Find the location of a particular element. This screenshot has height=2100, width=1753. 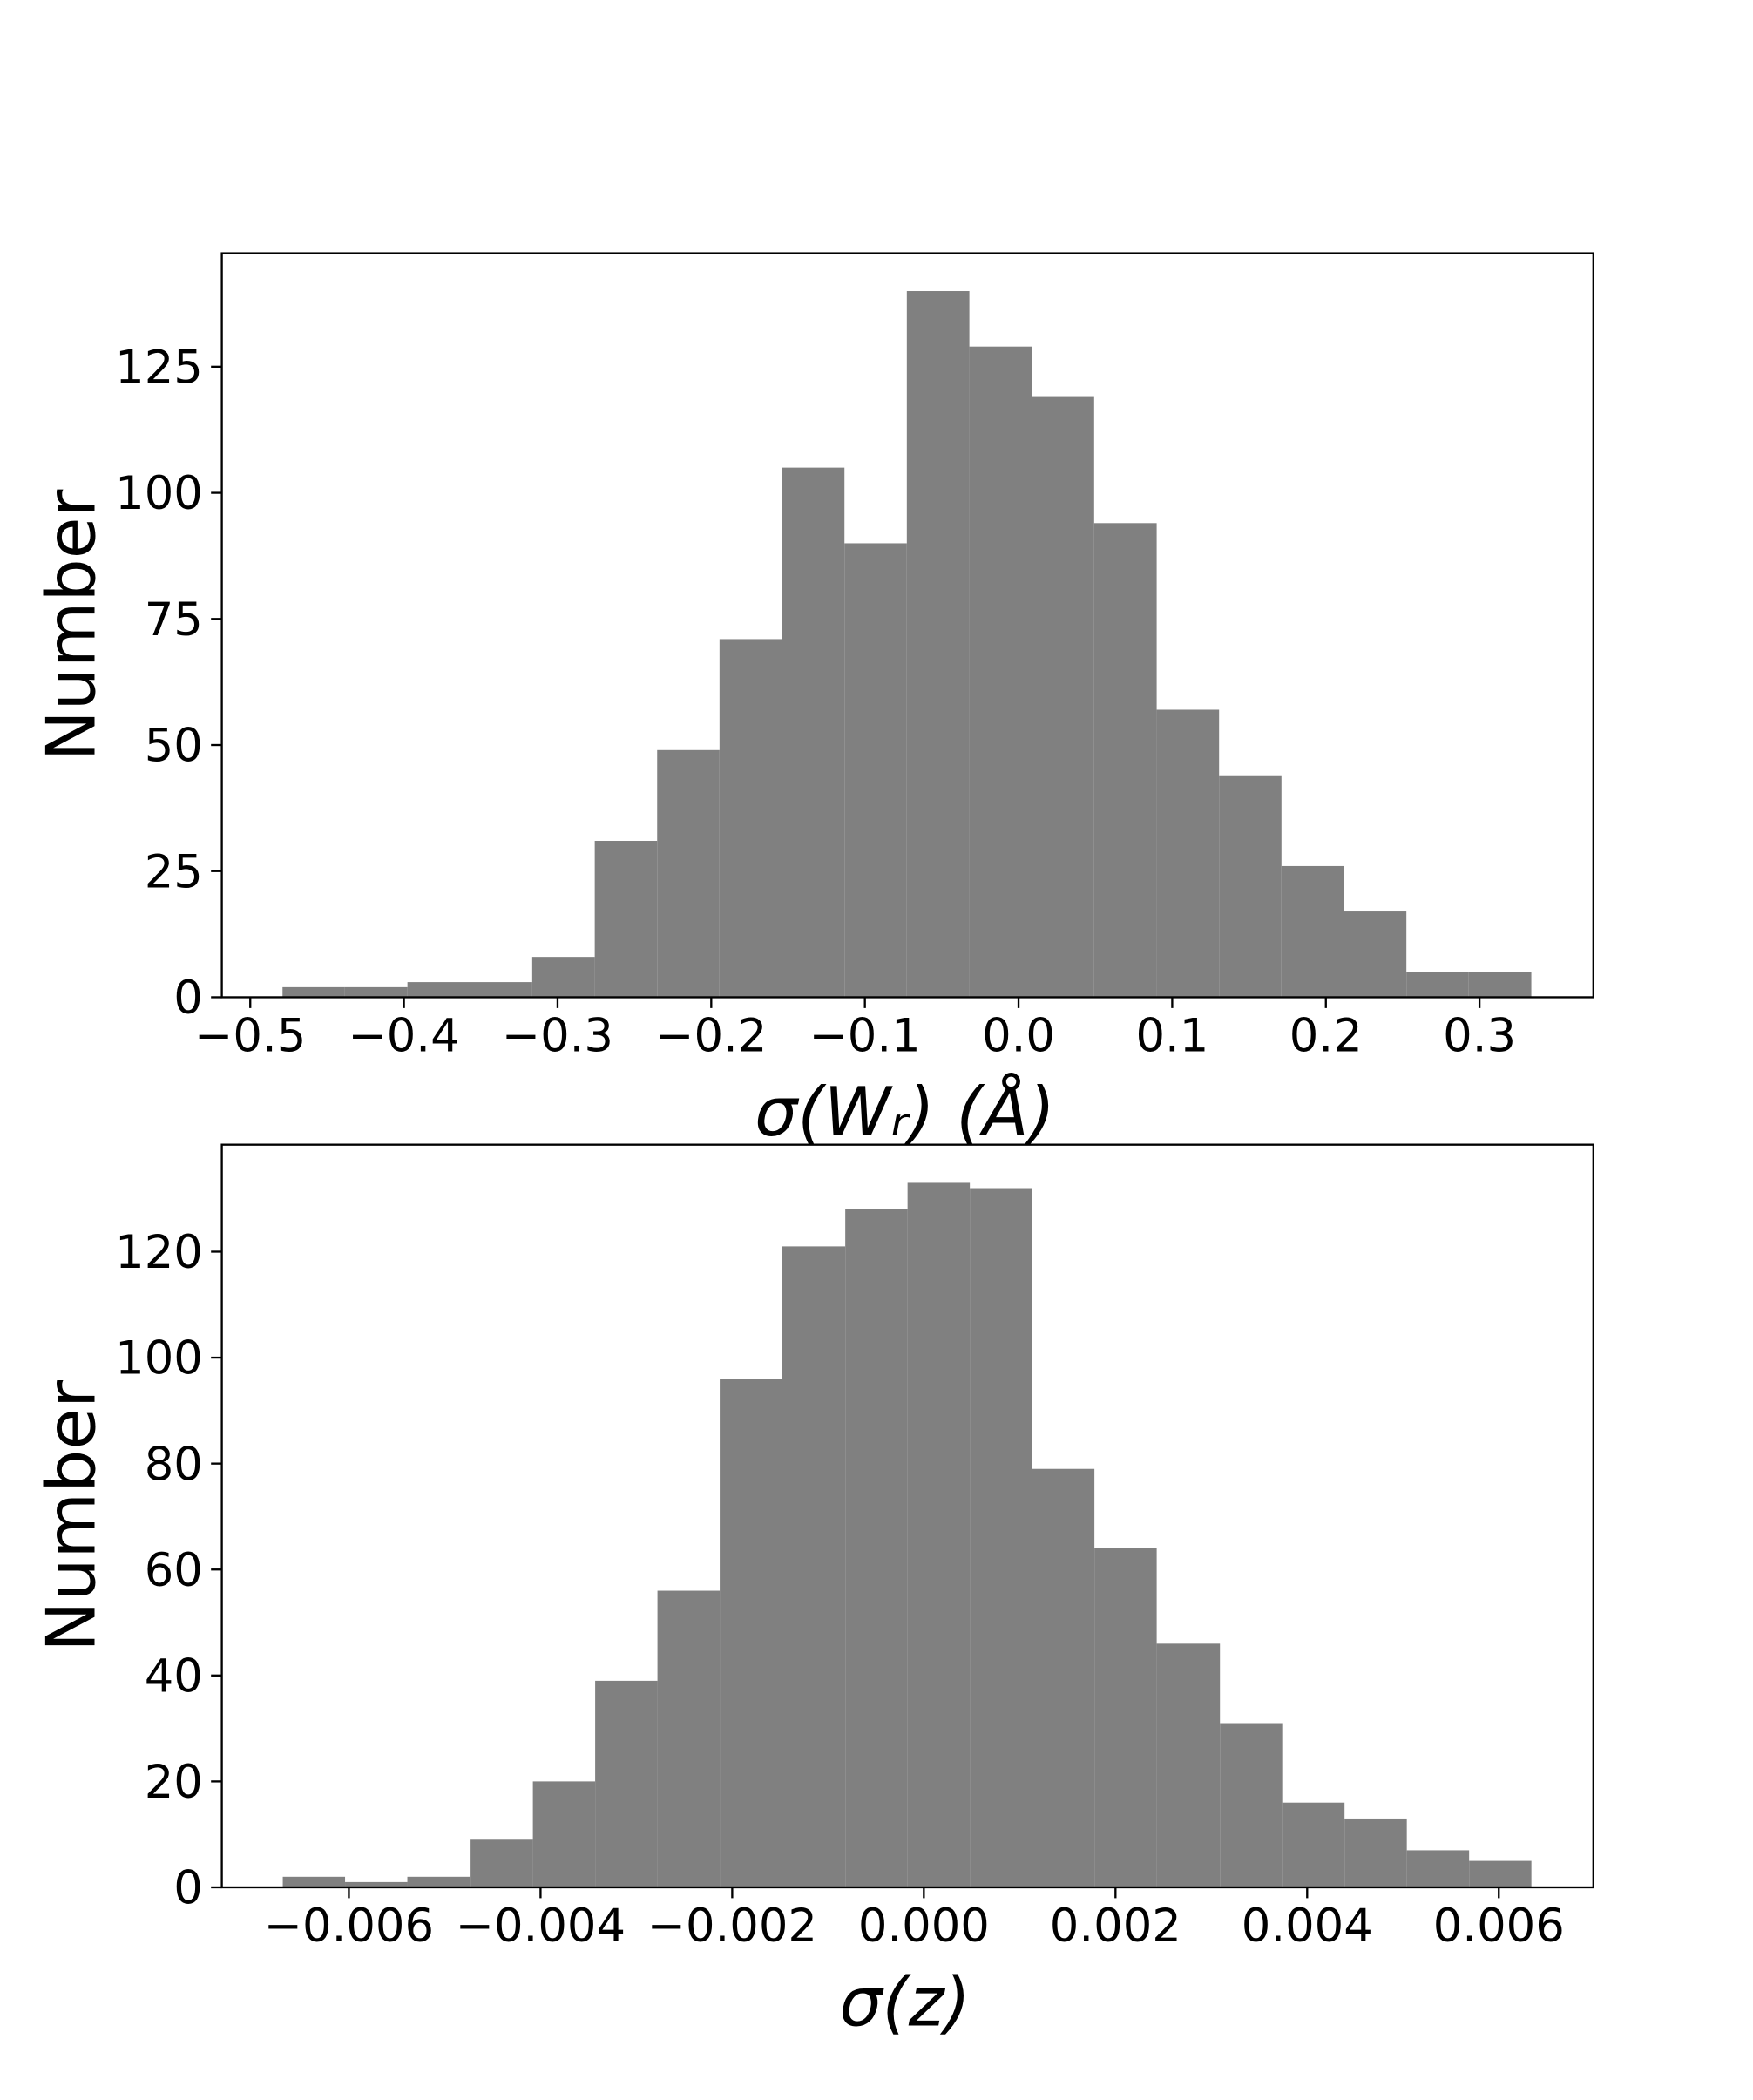

x-tick-label: −0.006 is located at coordinates (349, 1926).